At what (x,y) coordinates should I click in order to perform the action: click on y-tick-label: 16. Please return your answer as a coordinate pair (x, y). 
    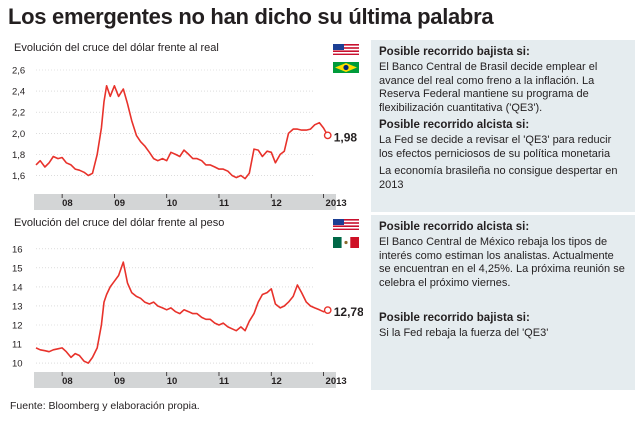
    Looking at the image, I should click on (17, 249).